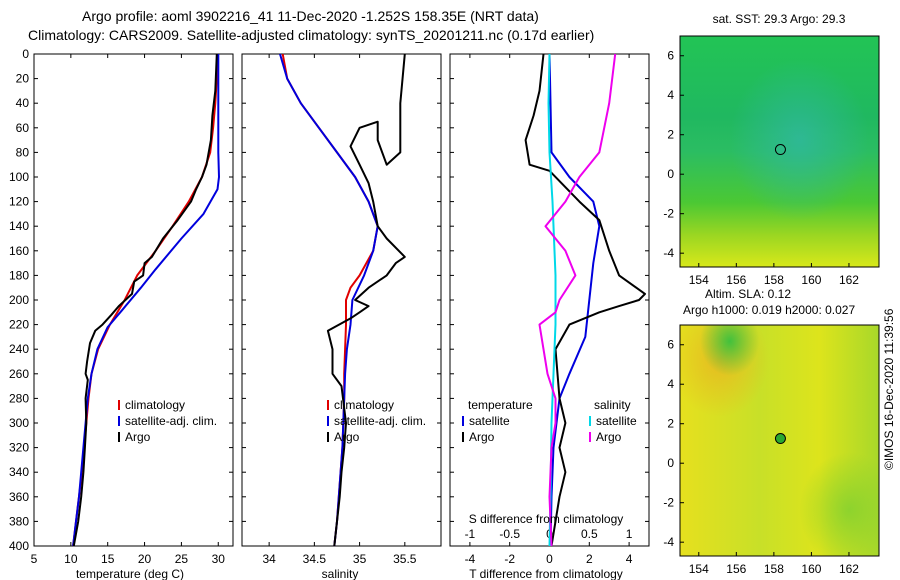 This screenshot has width=900, height=580. Describe the element at coordinates (23, 79) in the screenshot. I see `depth-tick-label: 20` at that location.